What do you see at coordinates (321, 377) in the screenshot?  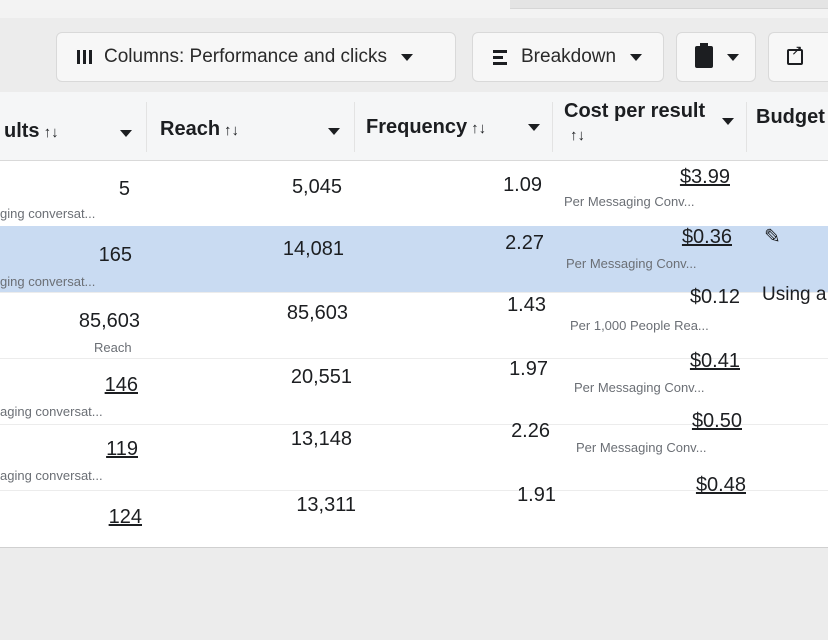 I see `reach-value: 20,551` at bounding box center [321, 377].